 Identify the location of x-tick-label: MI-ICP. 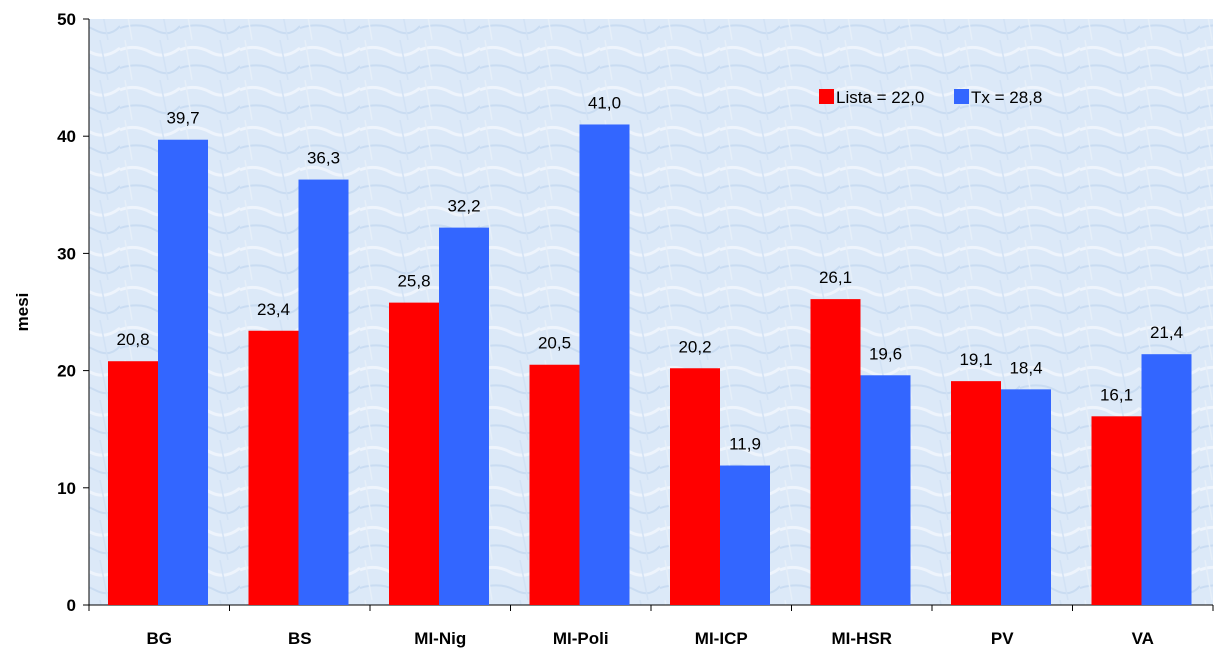
(721, 638).